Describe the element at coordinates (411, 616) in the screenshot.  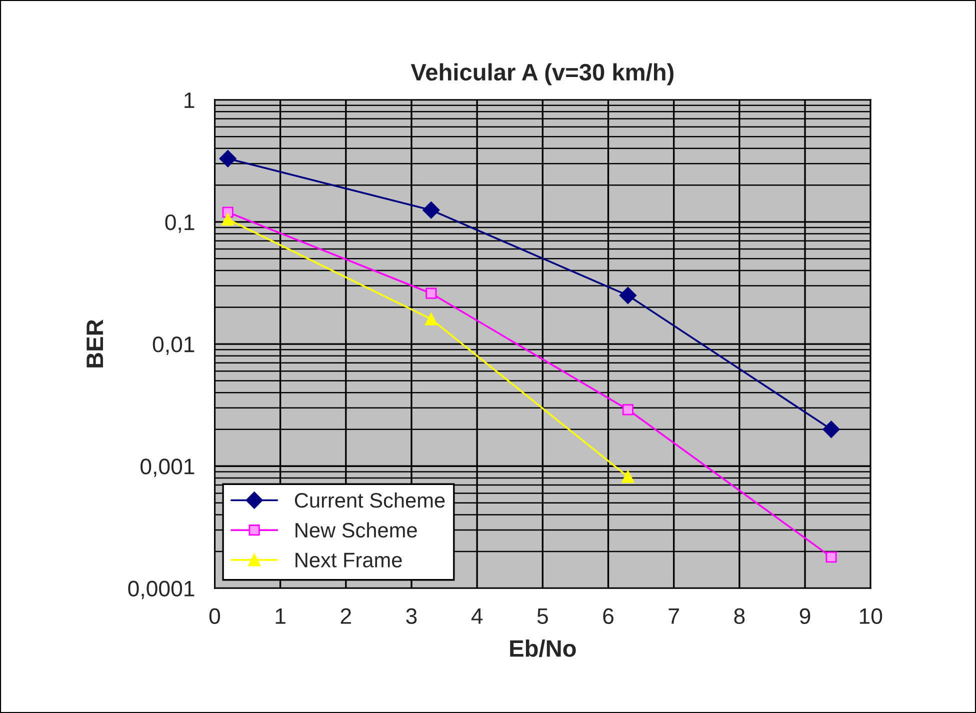
I see `x-tick-label: 3` at that location.